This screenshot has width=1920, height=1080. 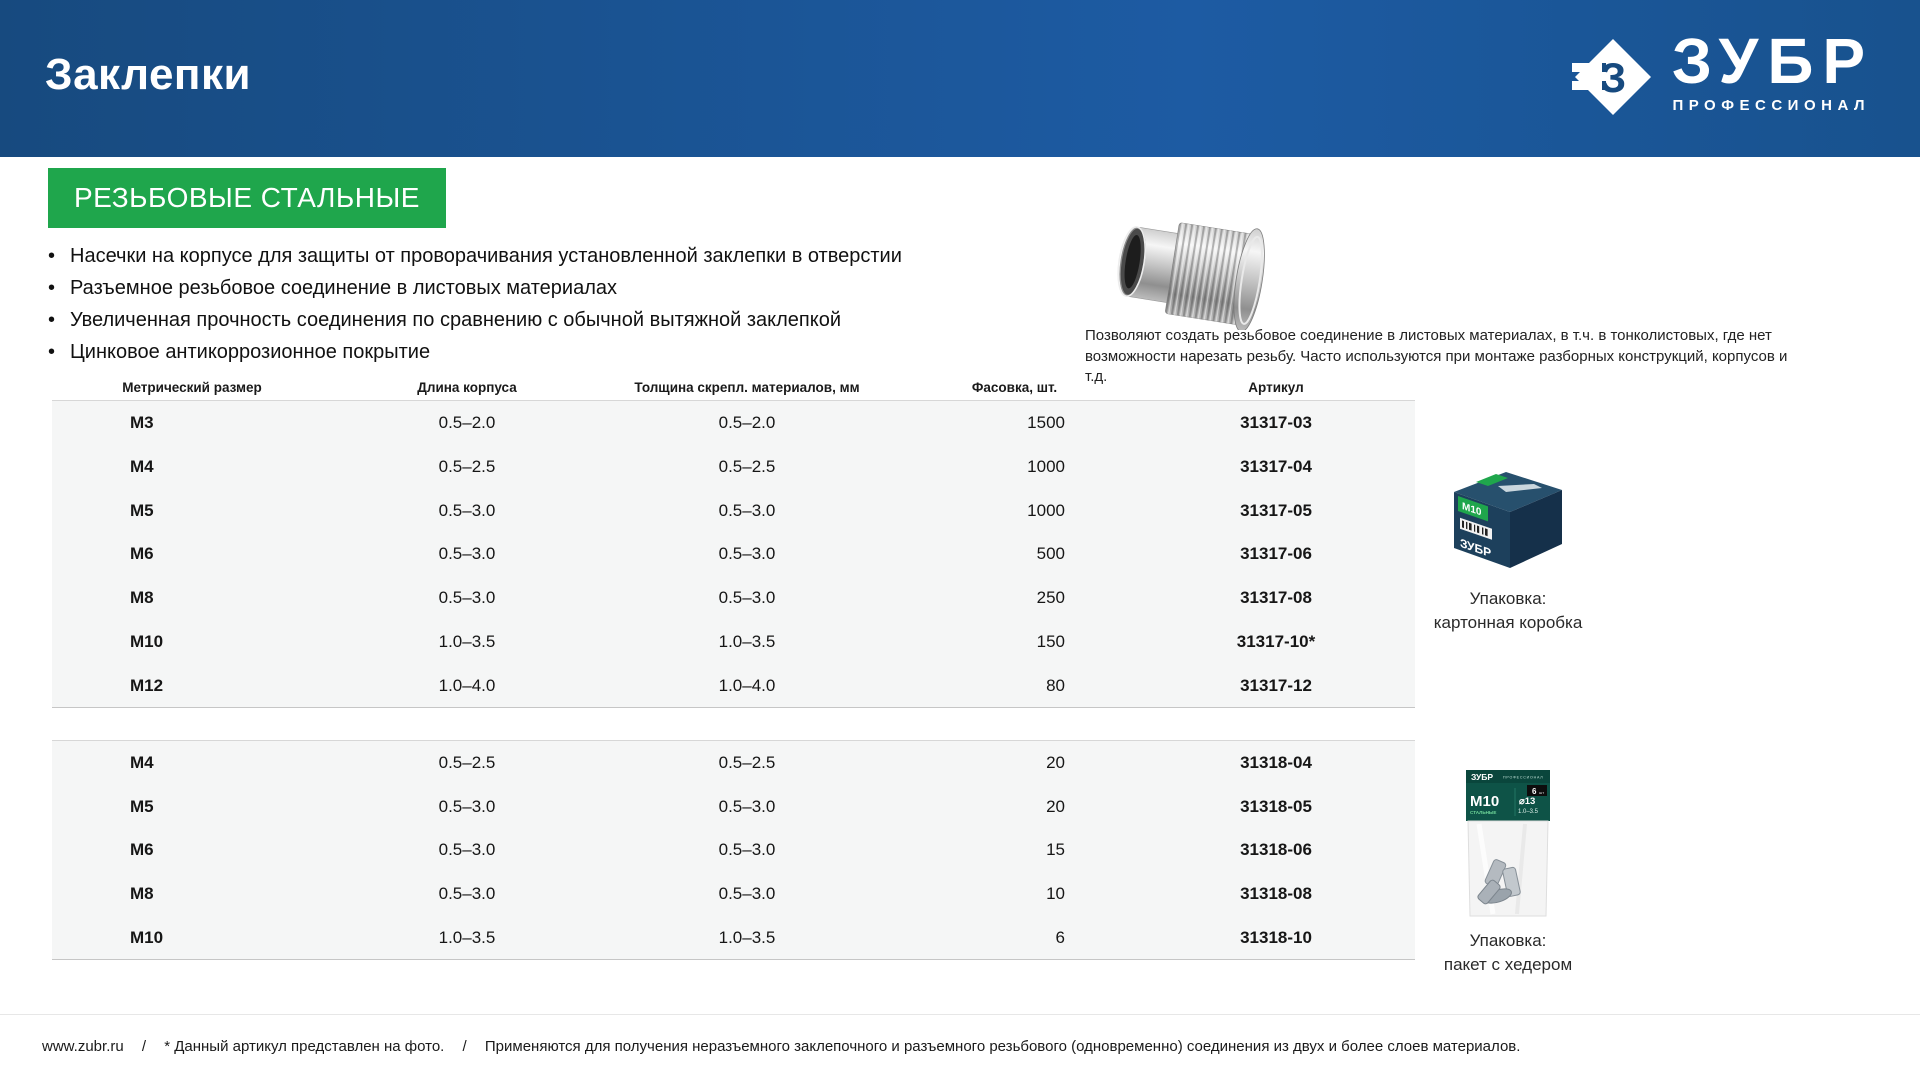 What do you see at coordinates (747, 762) in the screenshot?
I see `thickness-cell: 0.5–2.5` at bounding box center [747, 762].